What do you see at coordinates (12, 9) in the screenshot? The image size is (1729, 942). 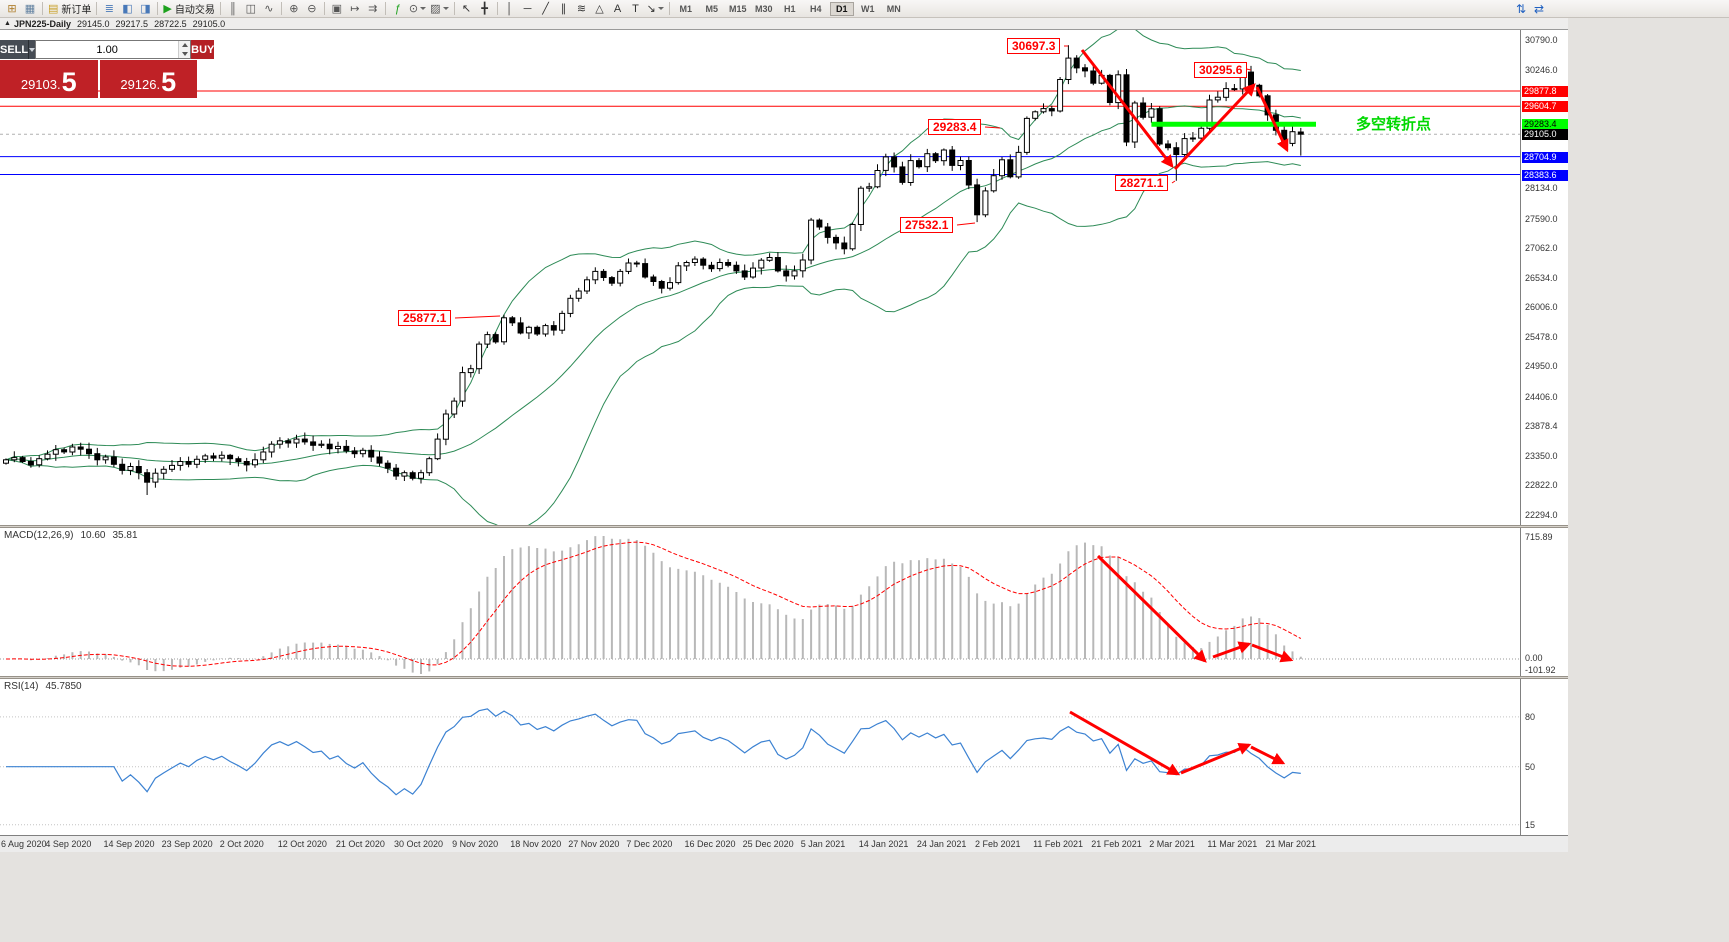 I see `new-chart-icon: ⊞` at bounding box center [12, 9].